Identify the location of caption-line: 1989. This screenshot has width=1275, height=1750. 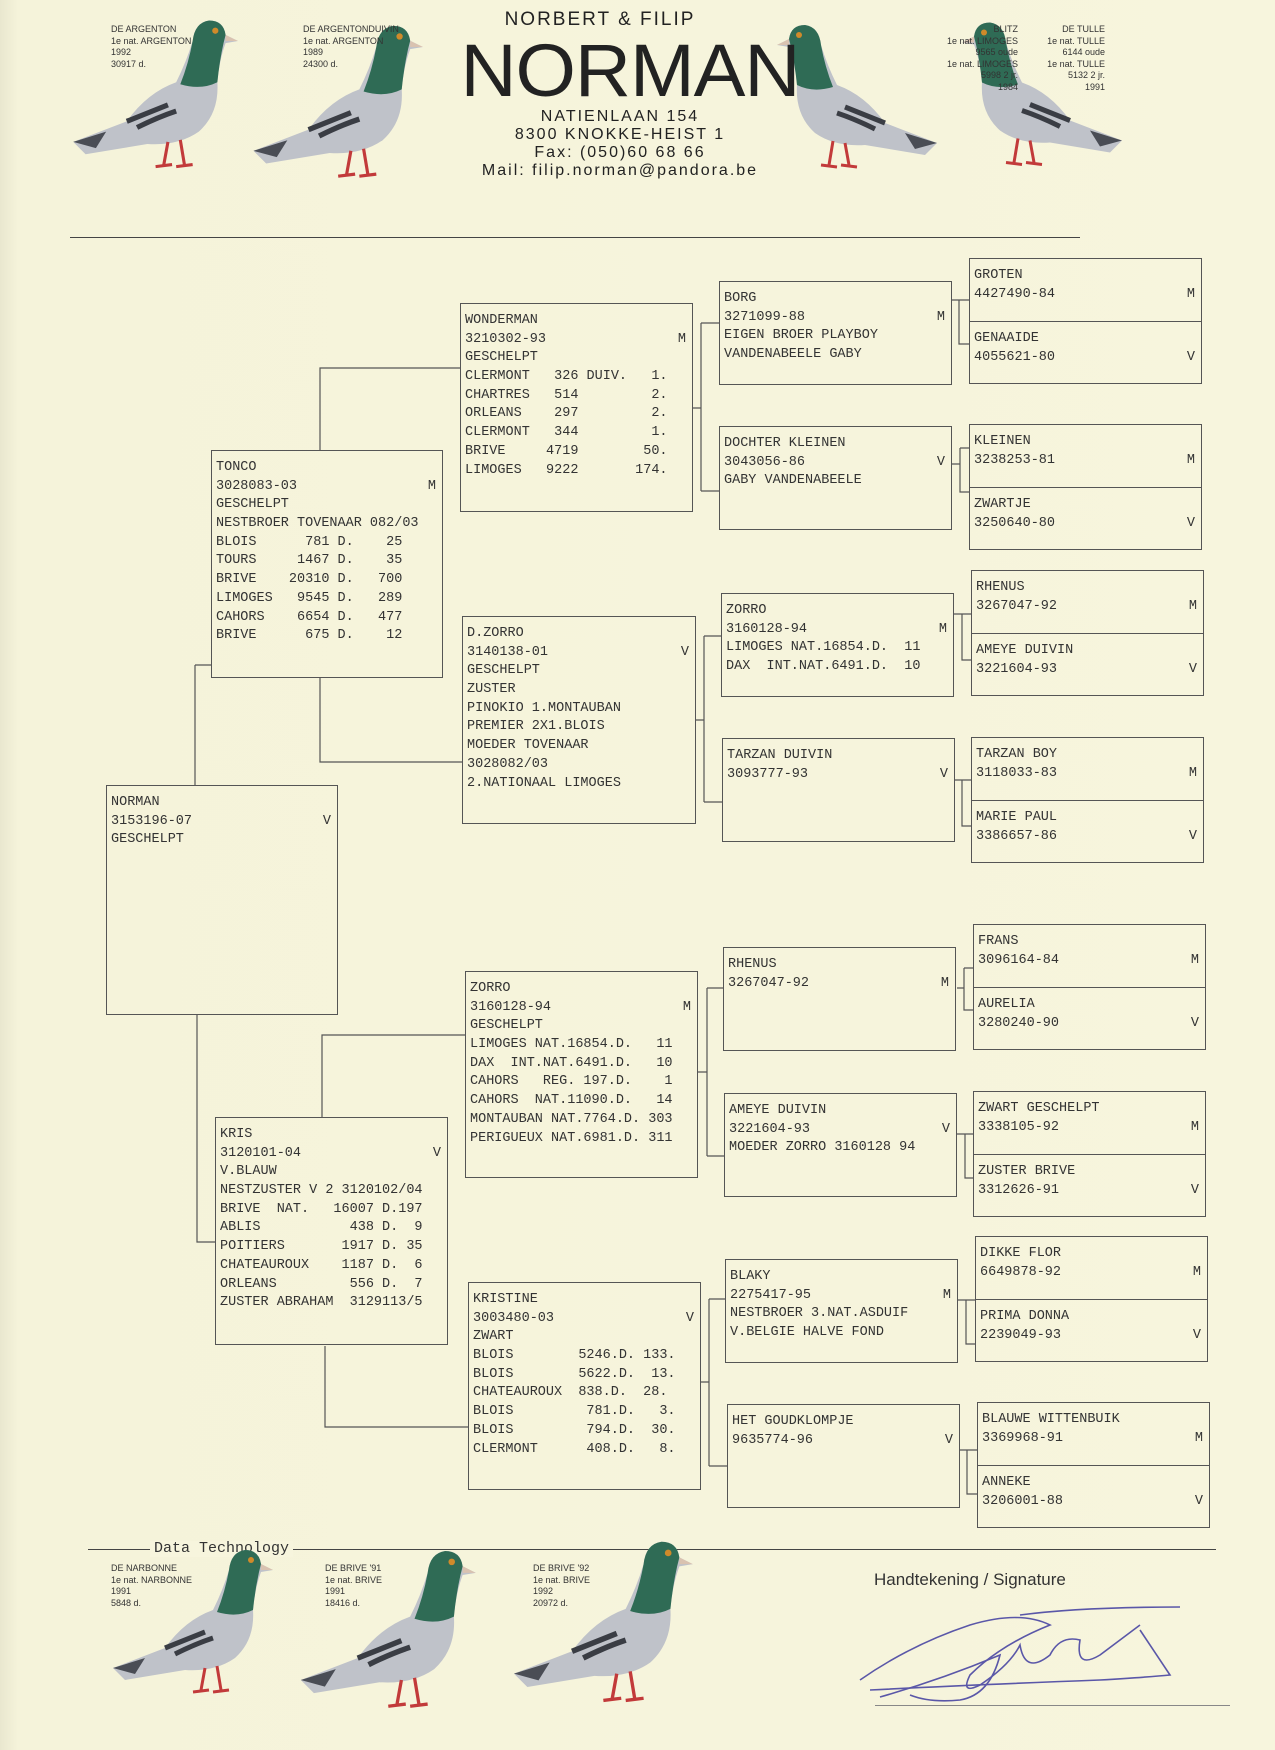
(313, 52).